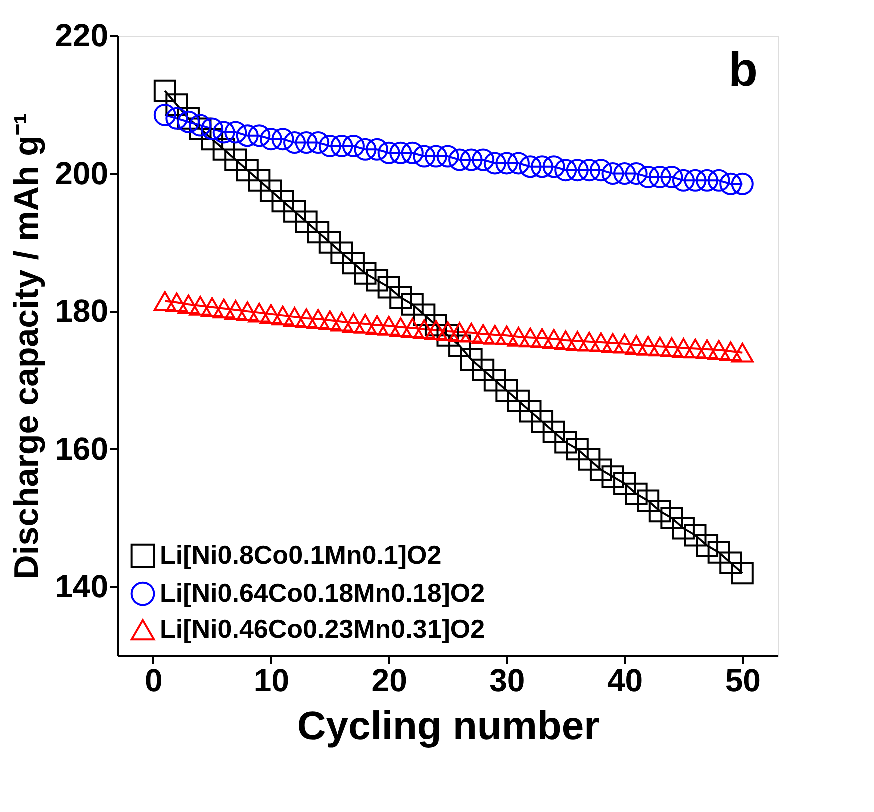 Image resolution: width=874 pixels, height=812 pixels. Describe the element at coordinates (743, 680) in the screenshot. I see `x-tick-label: 50` at that location.